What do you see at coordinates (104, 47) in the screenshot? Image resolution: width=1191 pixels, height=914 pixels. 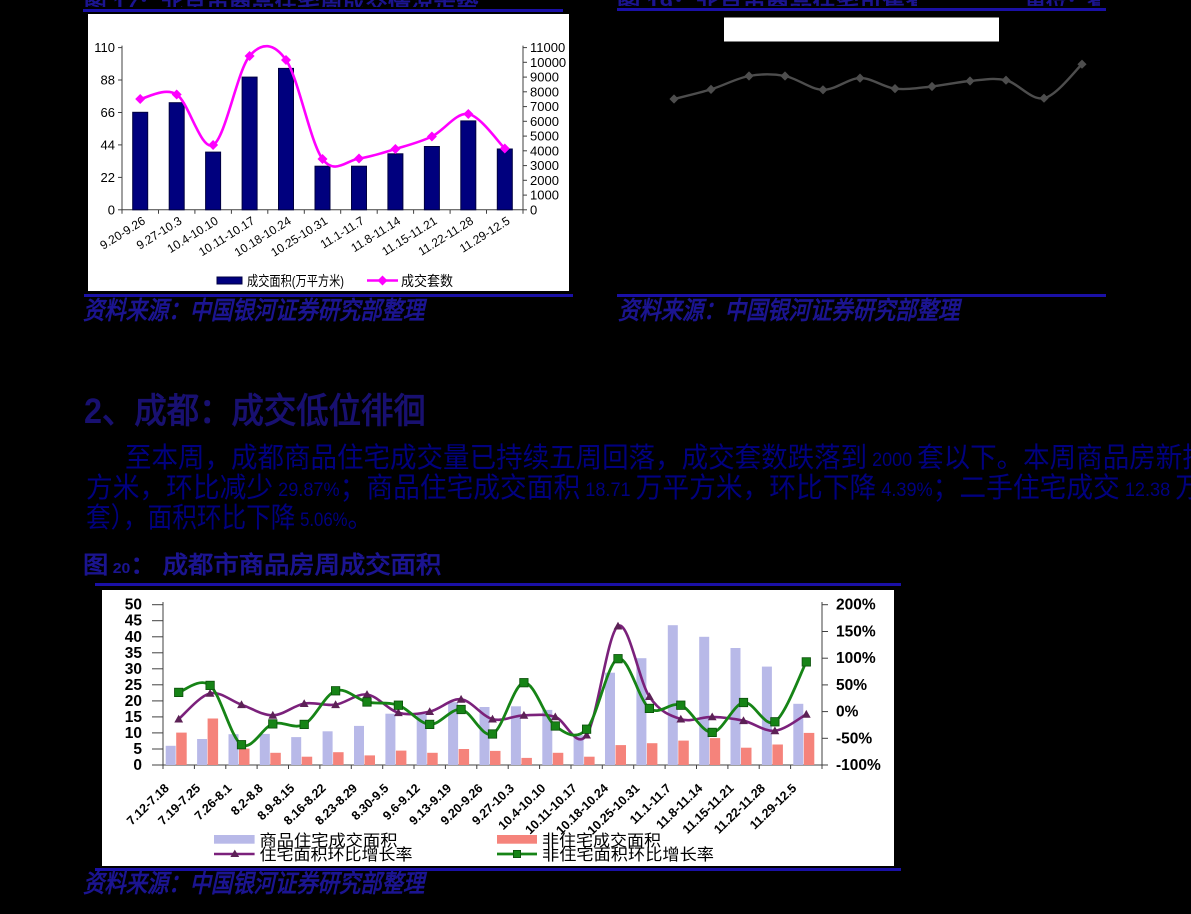 I see `svg-text: 110` at bounding box center [104, 47].